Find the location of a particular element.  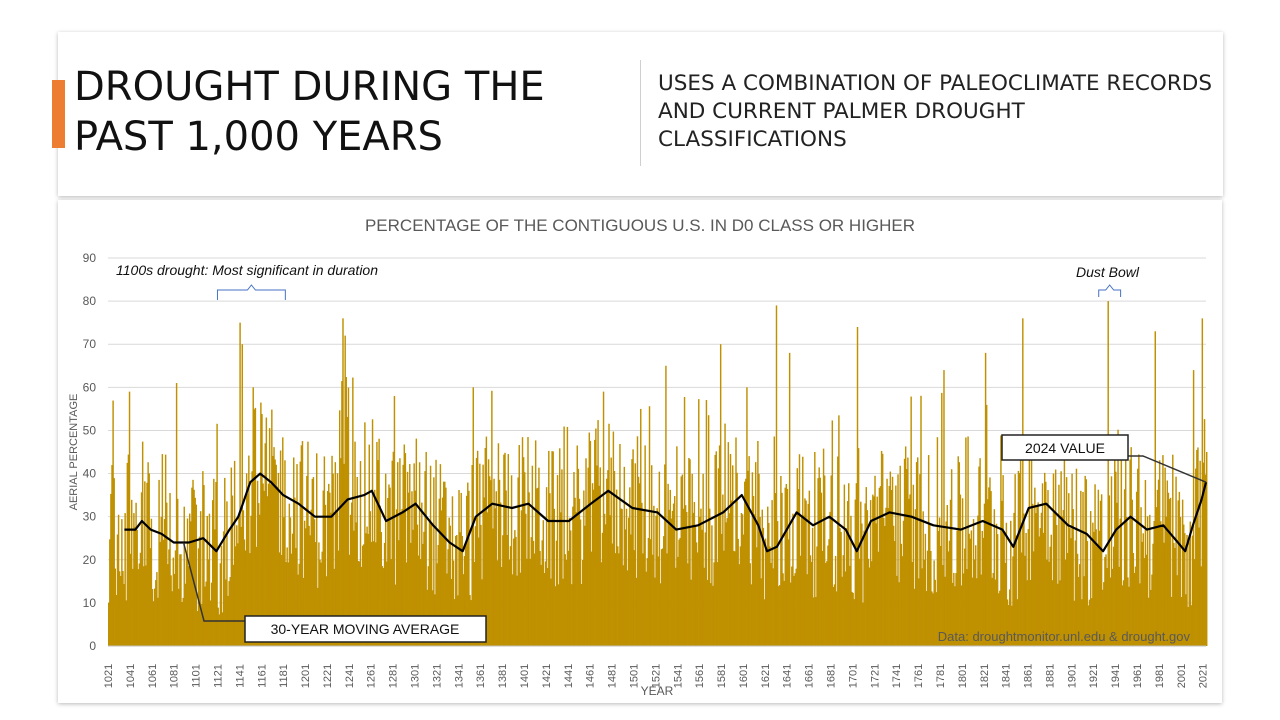

y-tick-label: 40 is located at coordinates (90, 474).